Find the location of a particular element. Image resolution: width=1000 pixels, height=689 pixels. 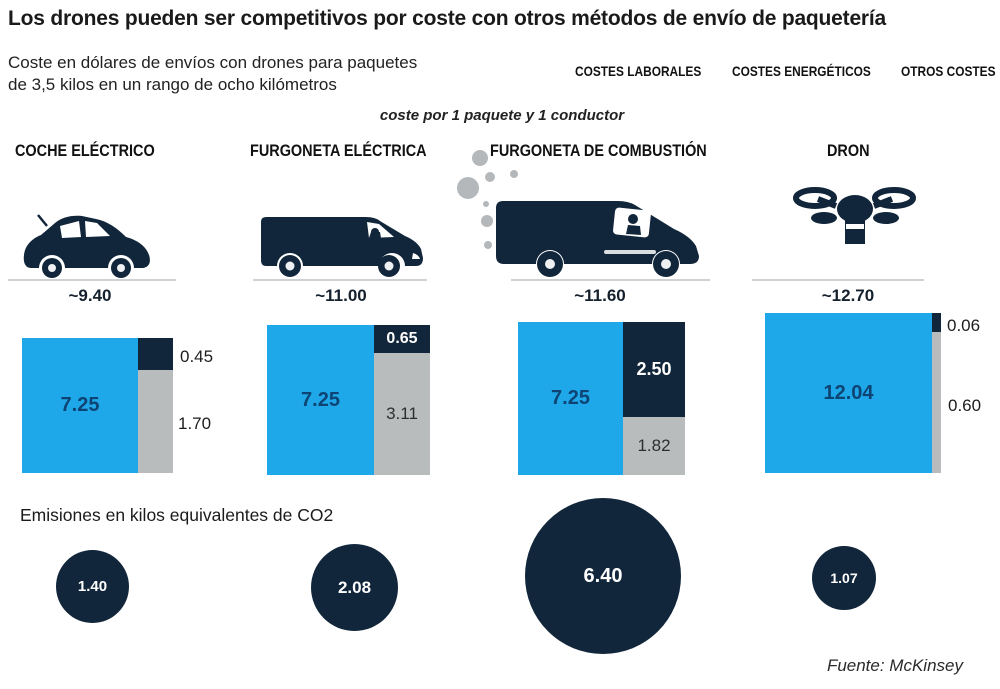

column-header-electric-van: FURGONETA ELÉCTRICA is located at coordinates (338, 150).